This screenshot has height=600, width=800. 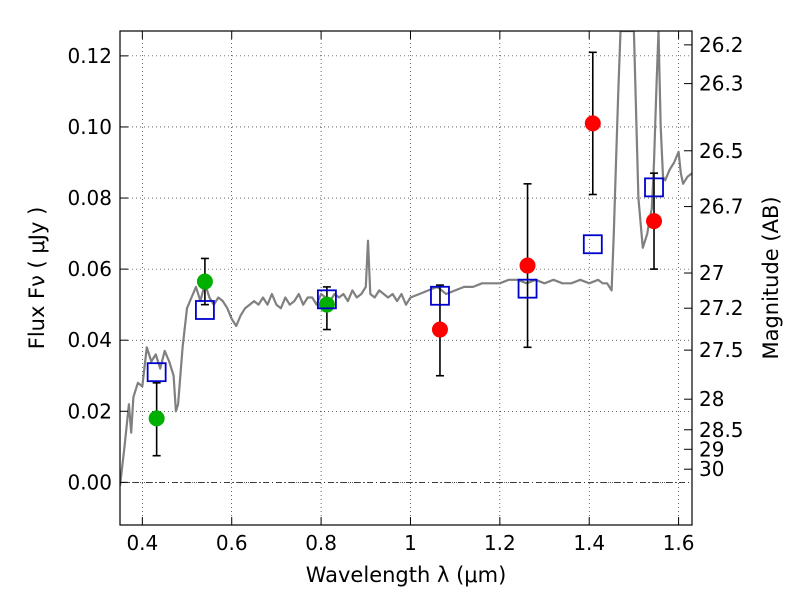 What do you see at coordinates (89, 127) in the screenshot?
I see `y-tick-label: 0.10` at bounding box center [89, 127].